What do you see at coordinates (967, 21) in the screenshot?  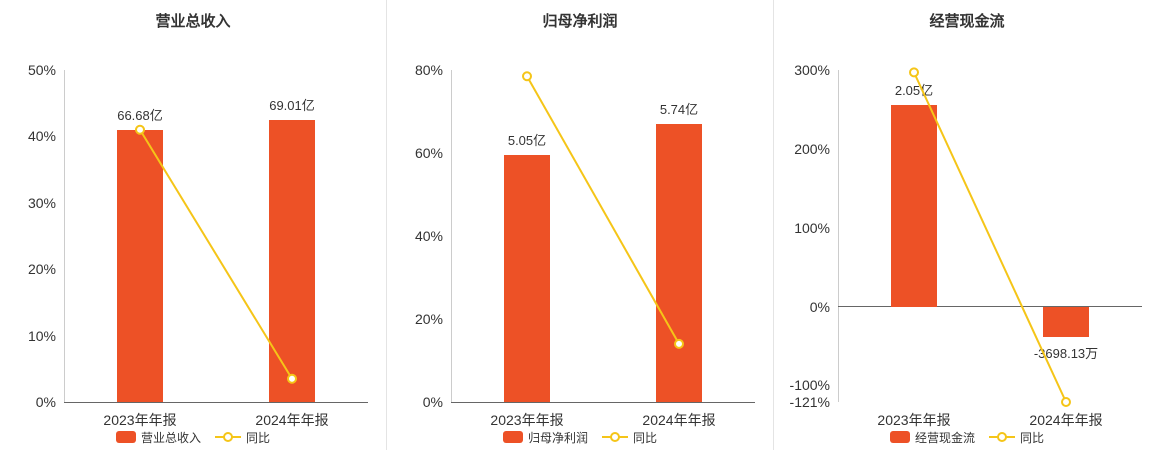 I see `chart-title: 经营现金流` at bounding box center [967, 21].